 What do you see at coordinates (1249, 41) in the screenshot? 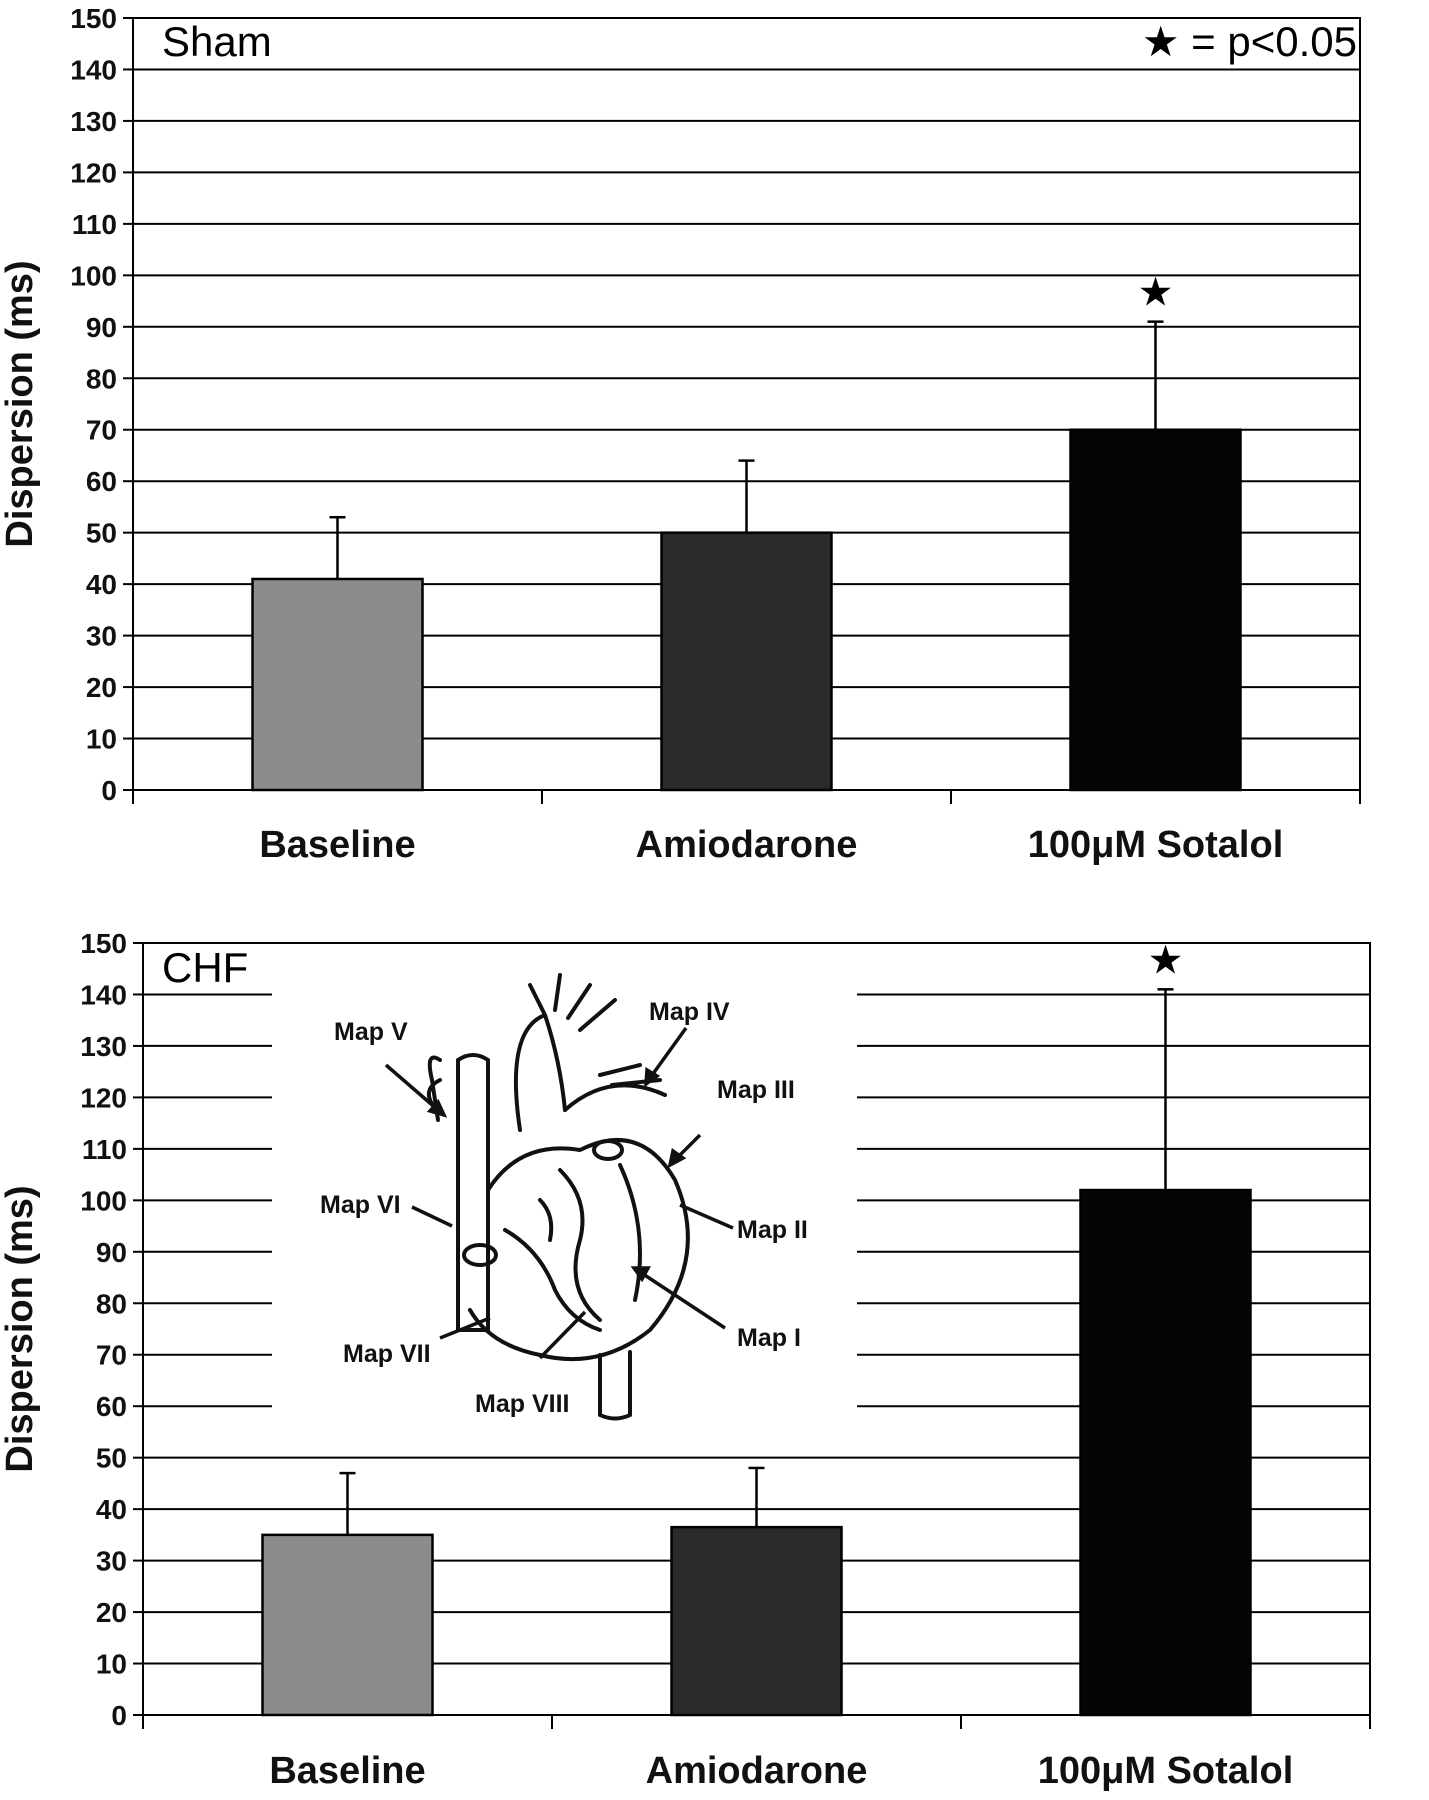
I see `significance-legend: ★ = p<0.05` at bounding box center [1249, 41].